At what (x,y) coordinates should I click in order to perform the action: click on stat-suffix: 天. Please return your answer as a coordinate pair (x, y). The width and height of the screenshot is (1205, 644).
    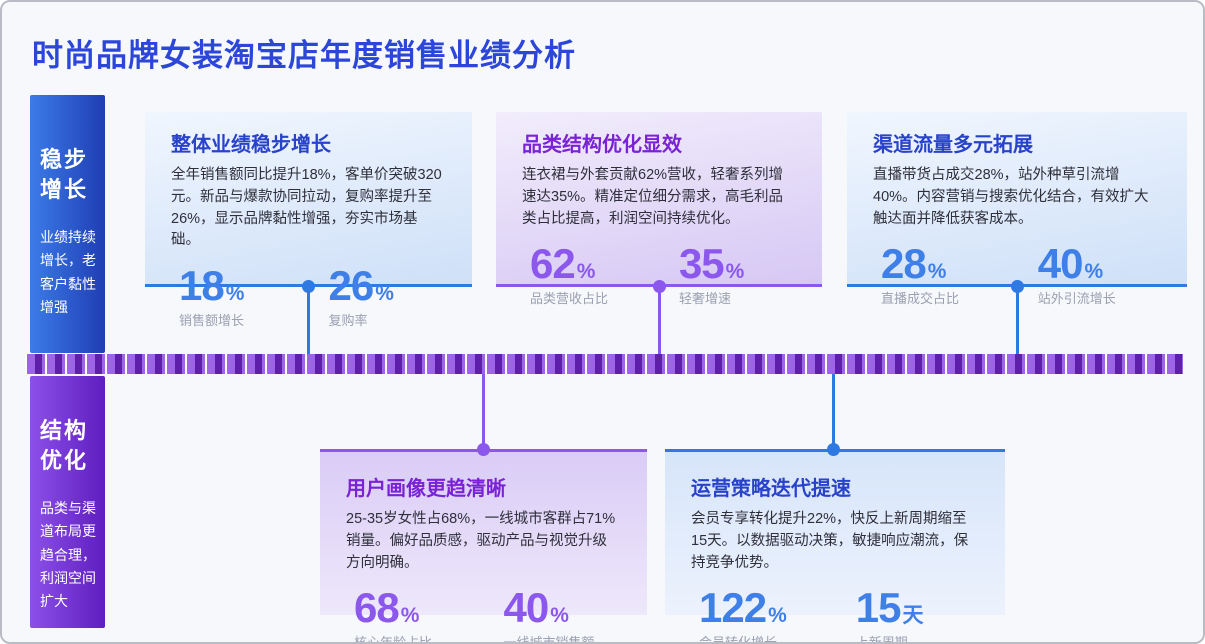
    Looking at the image, I should click on (913, 616).